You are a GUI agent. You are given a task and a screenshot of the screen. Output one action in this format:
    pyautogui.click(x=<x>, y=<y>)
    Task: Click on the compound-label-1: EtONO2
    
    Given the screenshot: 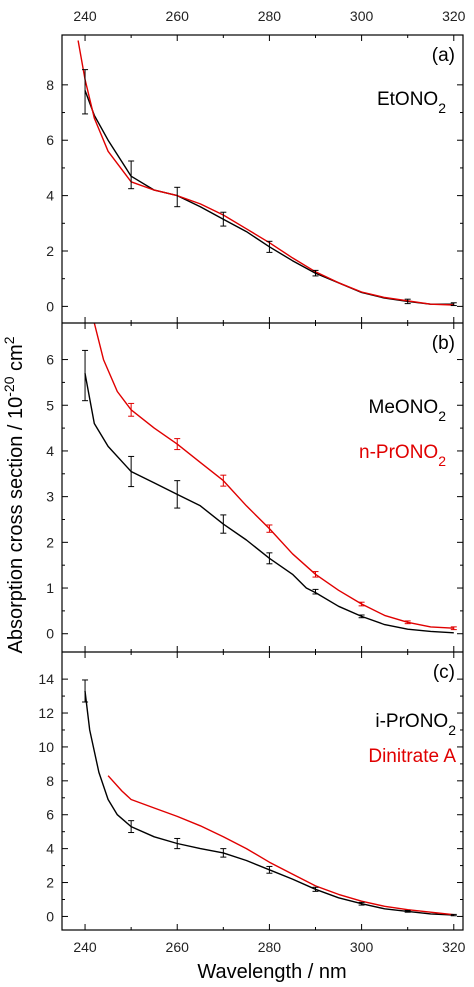 What is the action you would take?
    pyautogui.click(x=411, y=102)
    